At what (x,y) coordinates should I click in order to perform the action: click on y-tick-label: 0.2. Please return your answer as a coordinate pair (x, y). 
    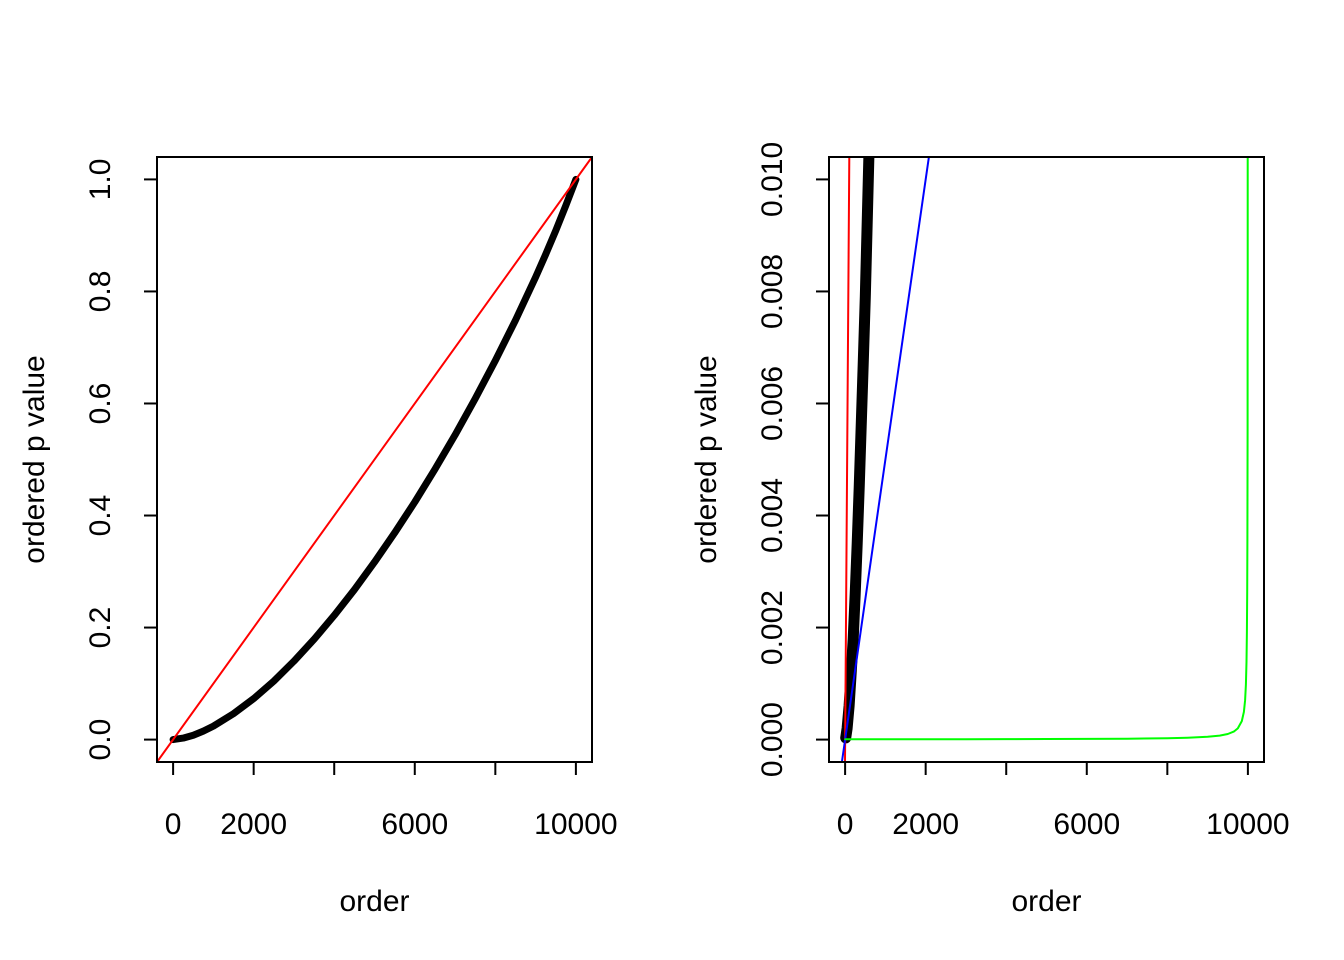
    Looking at the image, I should click on (100, 628).